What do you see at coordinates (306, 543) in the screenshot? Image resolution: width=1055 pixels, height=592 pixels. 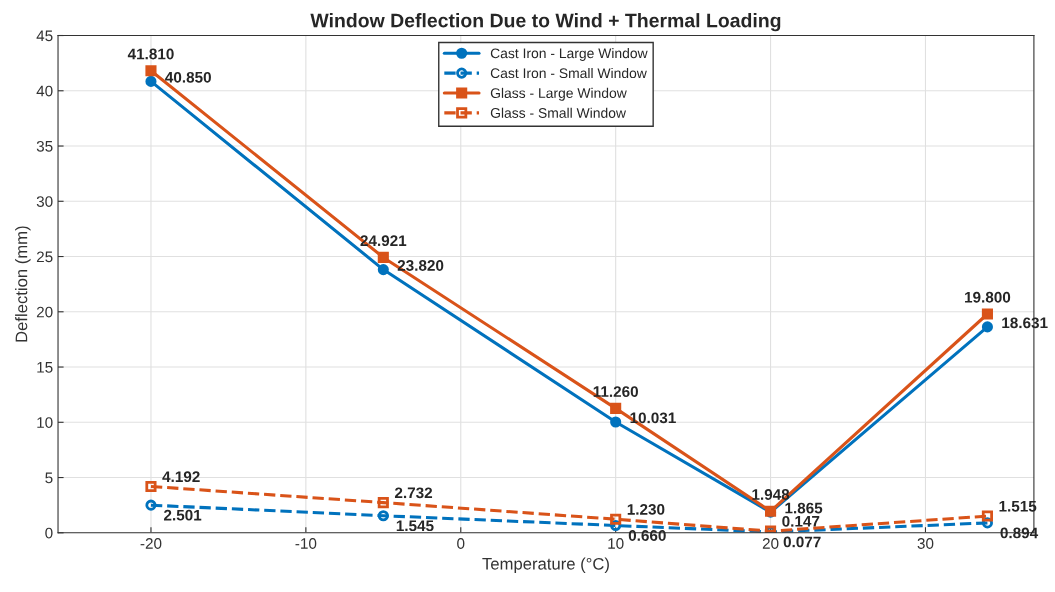 I see `x-tick-label: -10` at bounding box center [306, 543].